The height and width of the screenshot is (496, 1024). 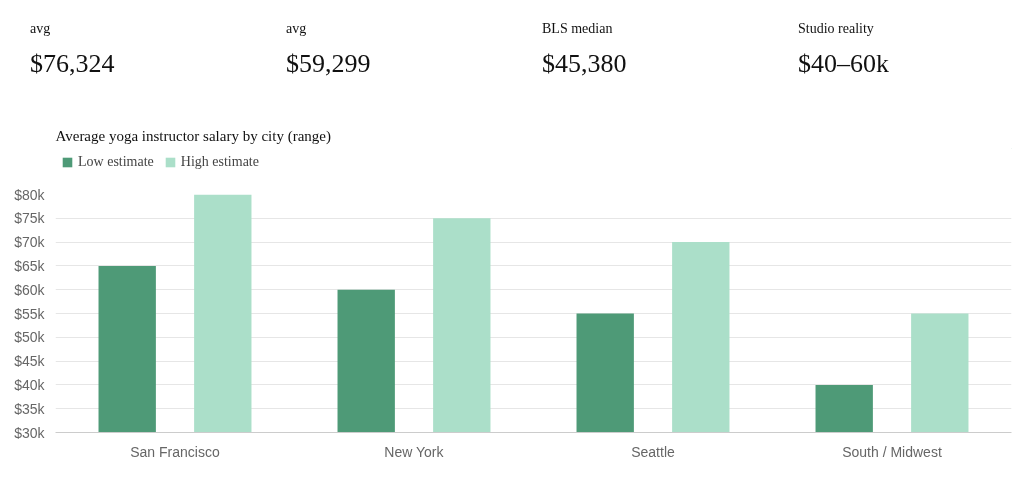 I want to click on y-tick-label: $45k, so click(x=30, y=361).